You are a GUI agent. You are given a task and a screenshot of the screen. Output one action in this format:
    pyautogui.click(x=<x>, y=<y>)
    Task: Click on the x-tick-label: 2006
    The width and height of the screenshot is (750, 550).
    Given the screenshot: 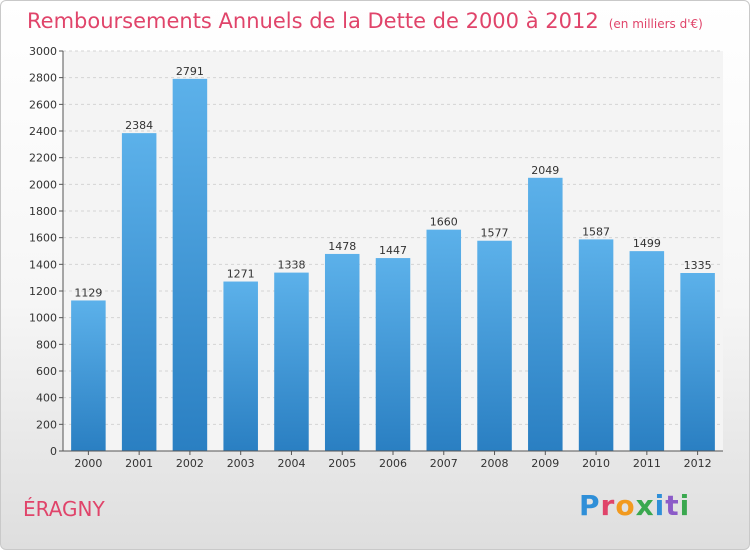 What is the action you would take?
    pyautogui.click(x=393, y=463)
    